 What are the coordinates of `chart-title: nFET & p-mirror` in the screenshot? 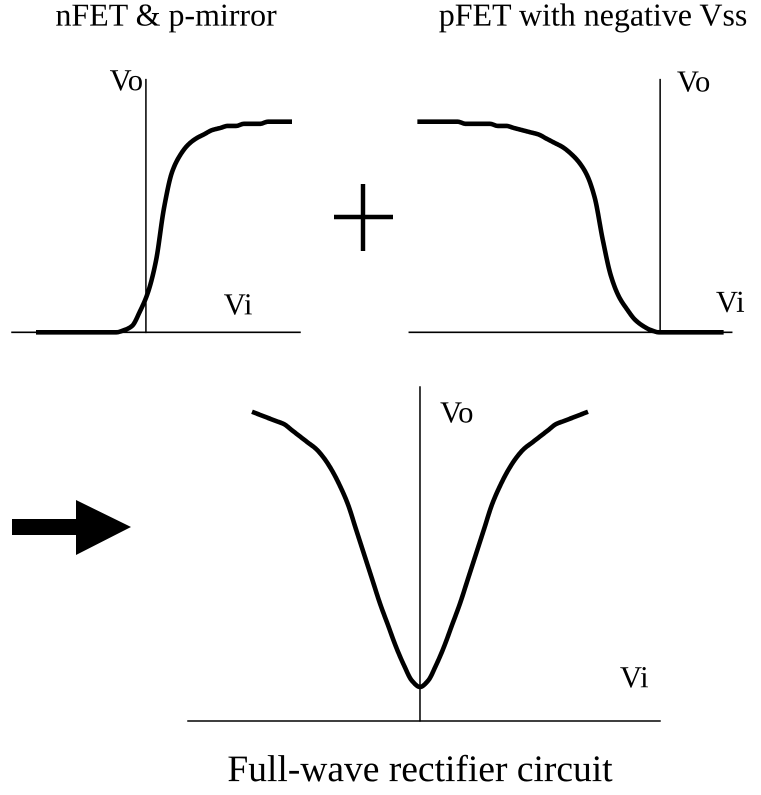 It's located at (166, 18).